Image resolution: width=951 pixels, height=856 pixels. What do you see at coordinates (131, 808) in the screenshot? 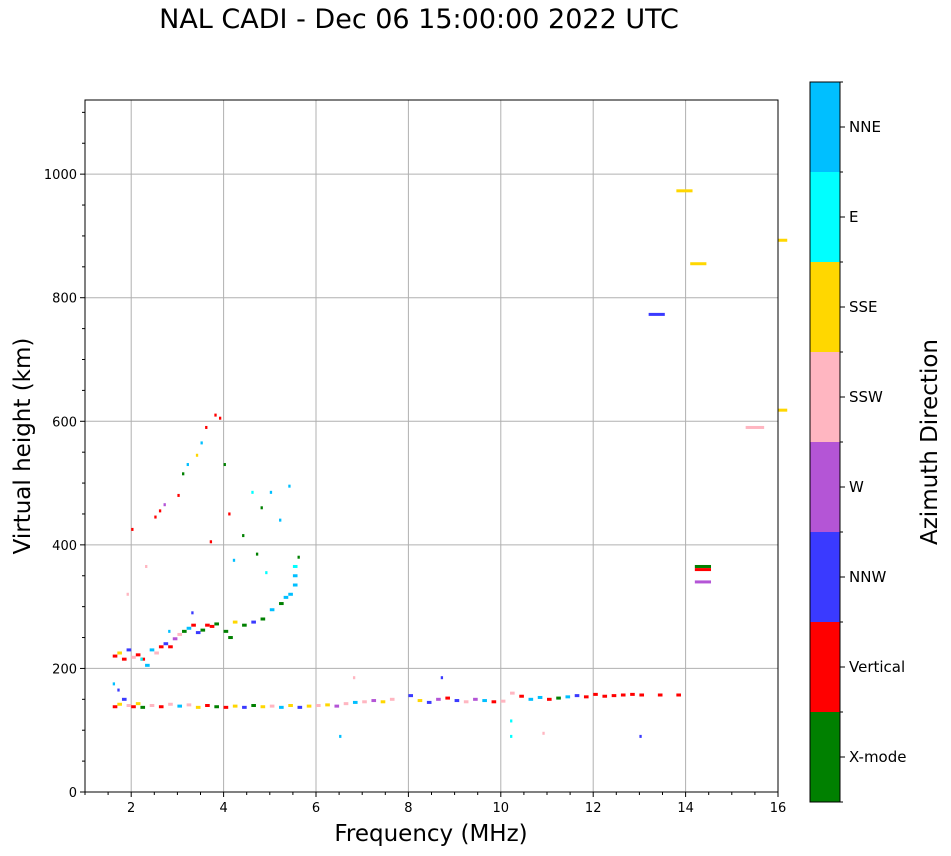
I see `x-tick-label: 2` at bounding box center [131, 808].